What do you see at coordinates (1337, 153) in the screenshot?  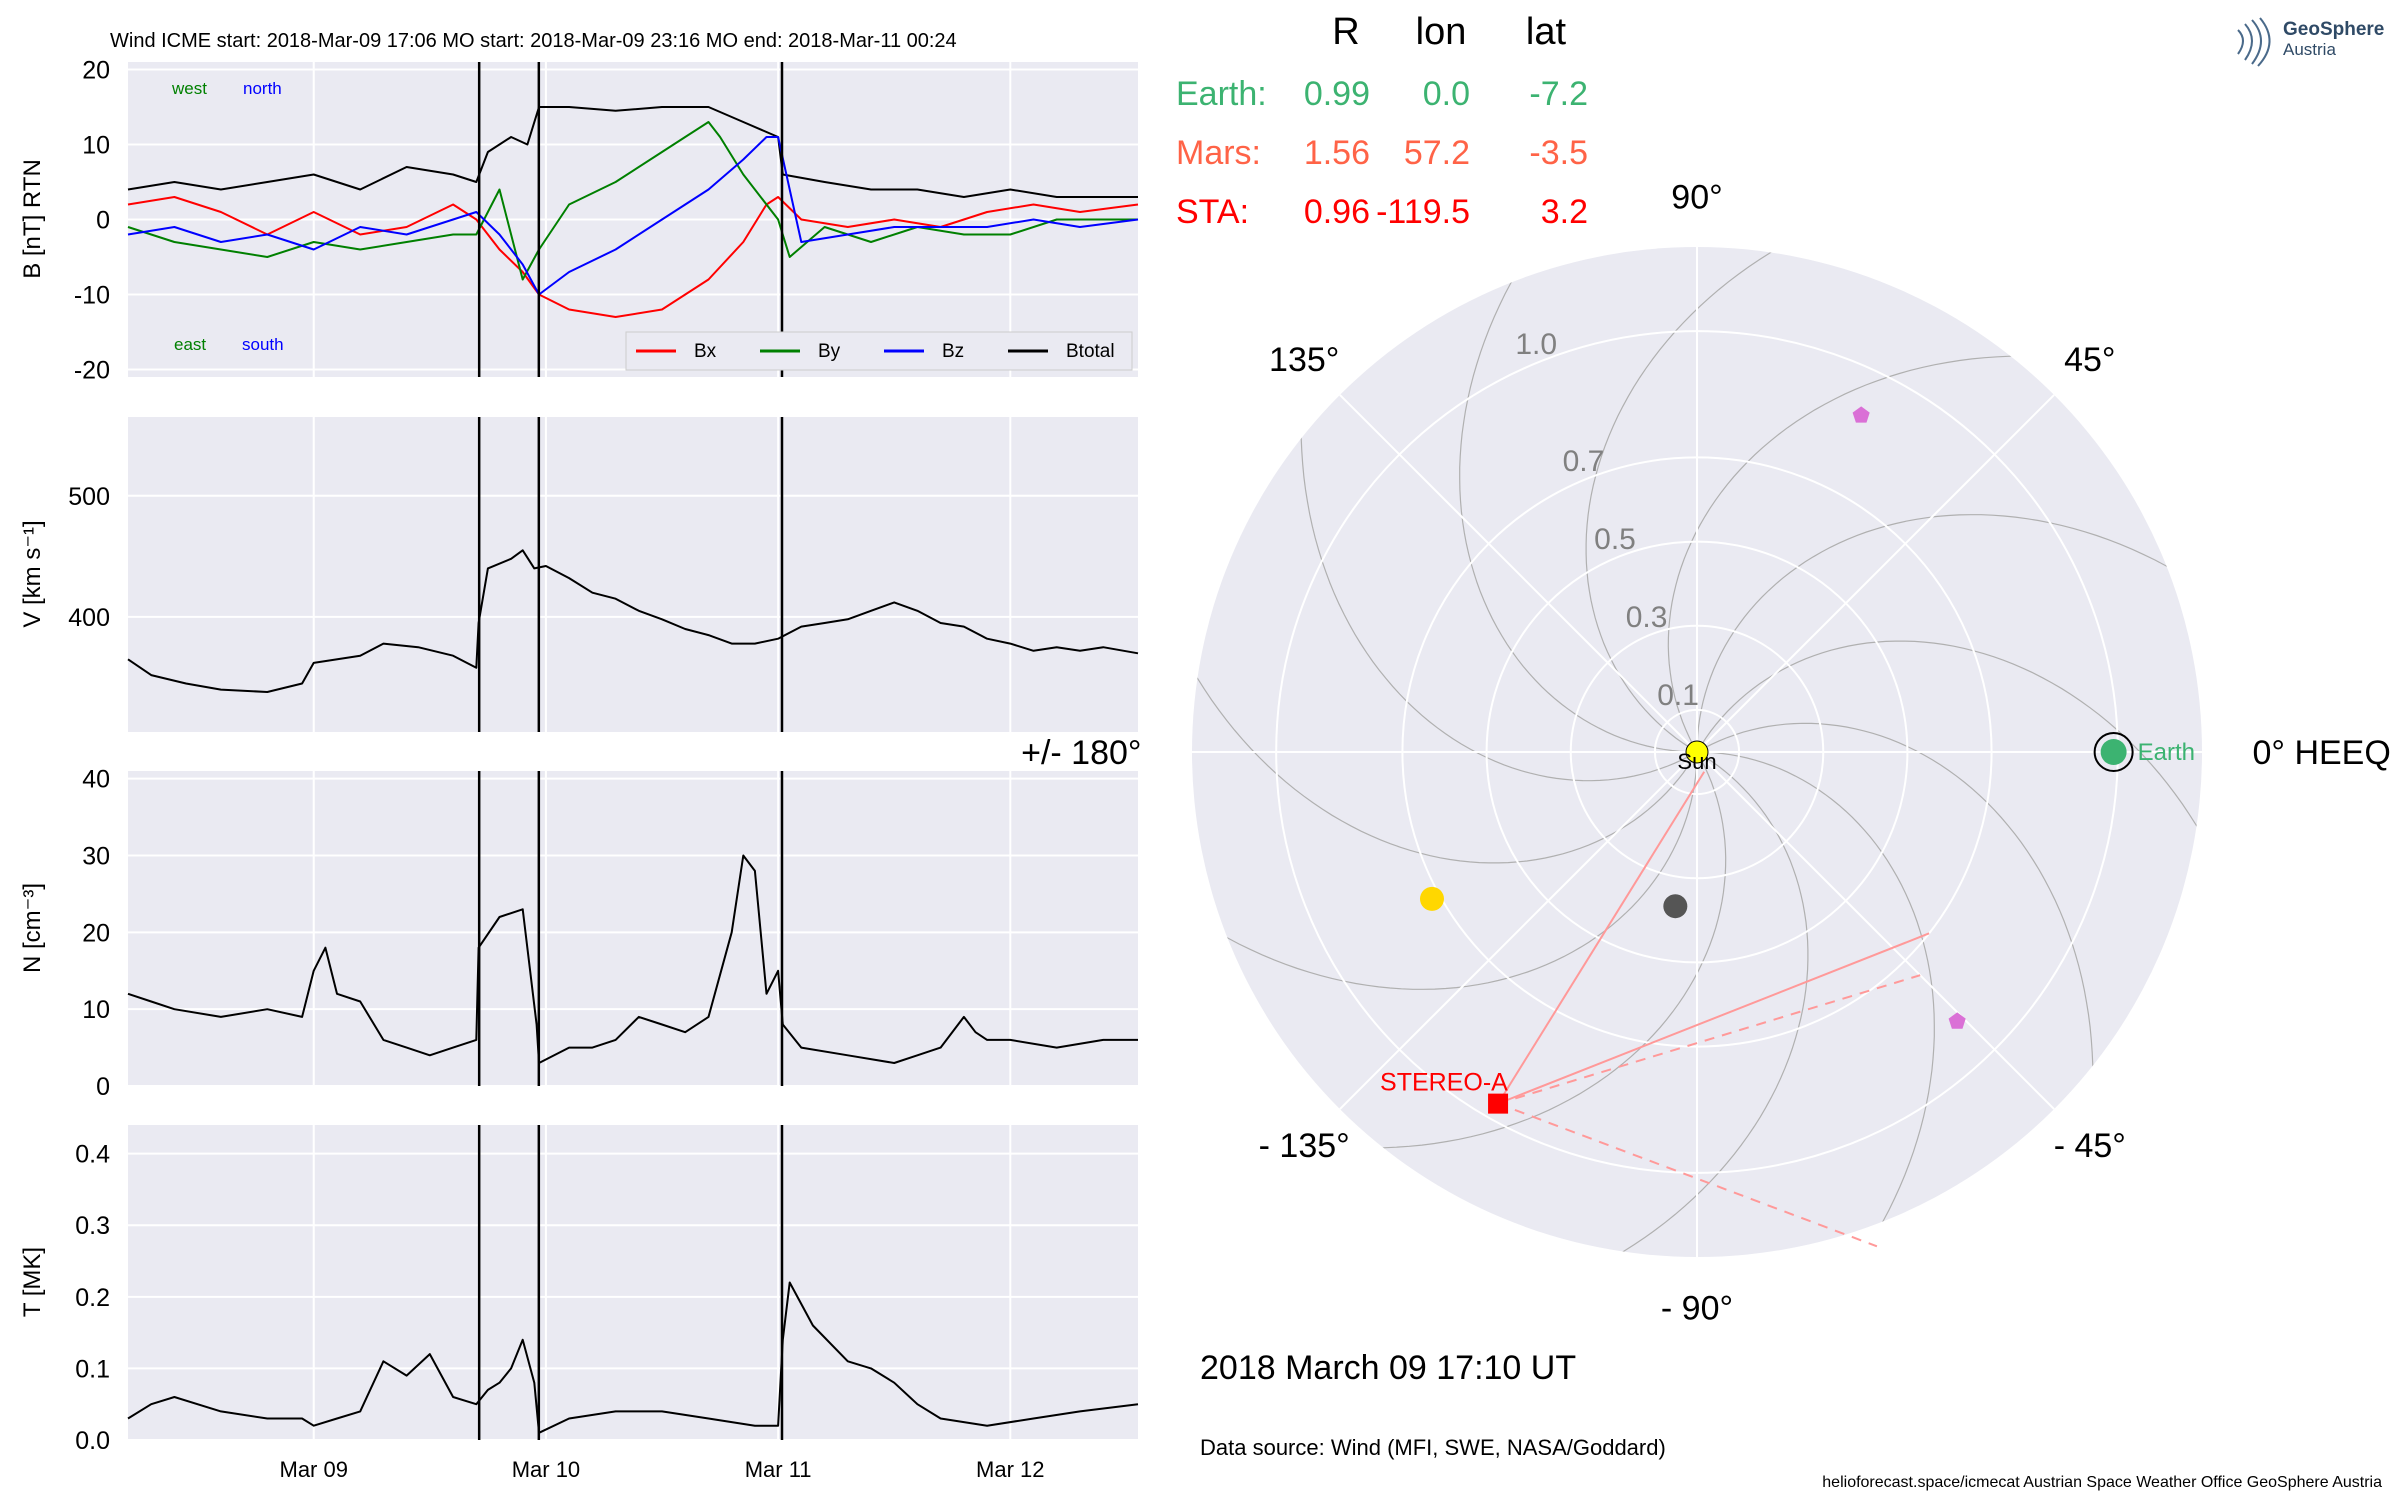 I see `value-r: 1.56` at bounding box center [1337, 153].